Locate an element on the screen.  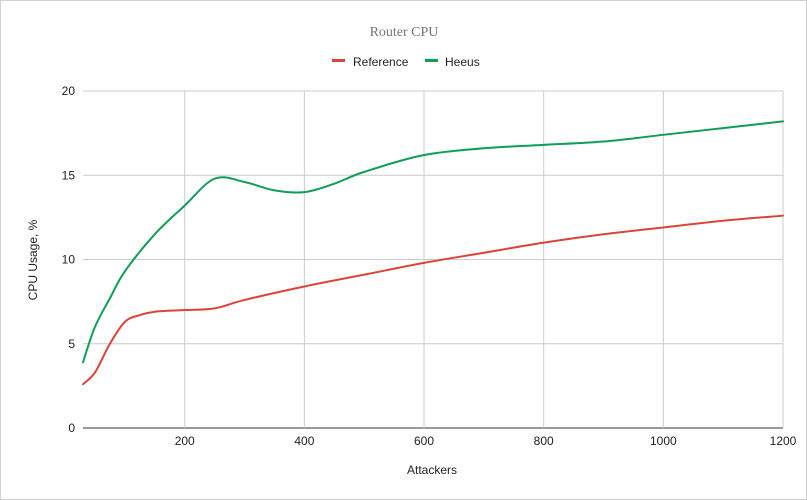
y-tick-label: 10 is located at coordinates (69, 260).